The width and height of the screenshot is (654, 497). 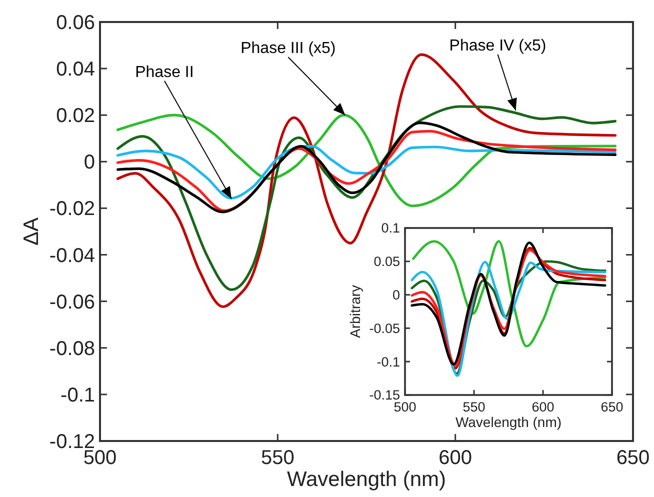 I want to click on y-tick-label: 0.06, so click(x=75, y=23).